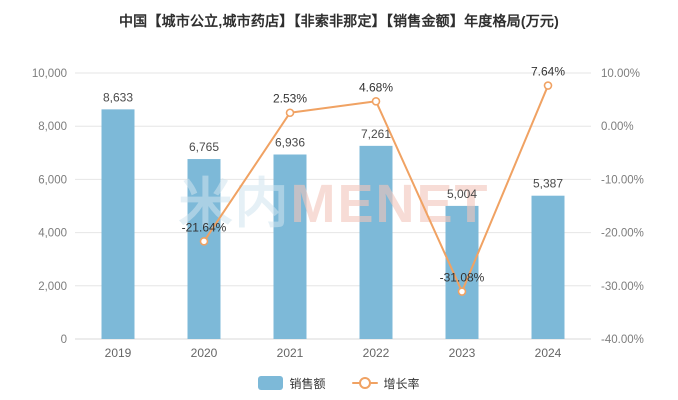 The width and height of the screenshot is (678, 400). What do you see at coordinates (548, 85) in the screenshot?
I see `line-point-2024` at bounding box center [548, 85].